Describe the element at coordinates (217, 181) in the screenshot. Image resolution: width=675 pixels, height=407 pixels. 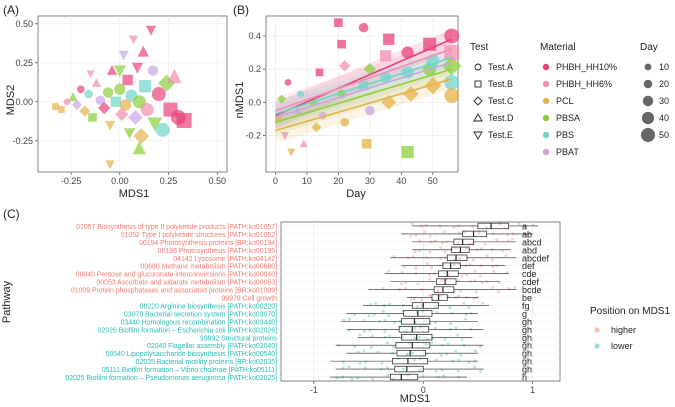
I see `panel-a-xtick-label: 0.50` at that location.